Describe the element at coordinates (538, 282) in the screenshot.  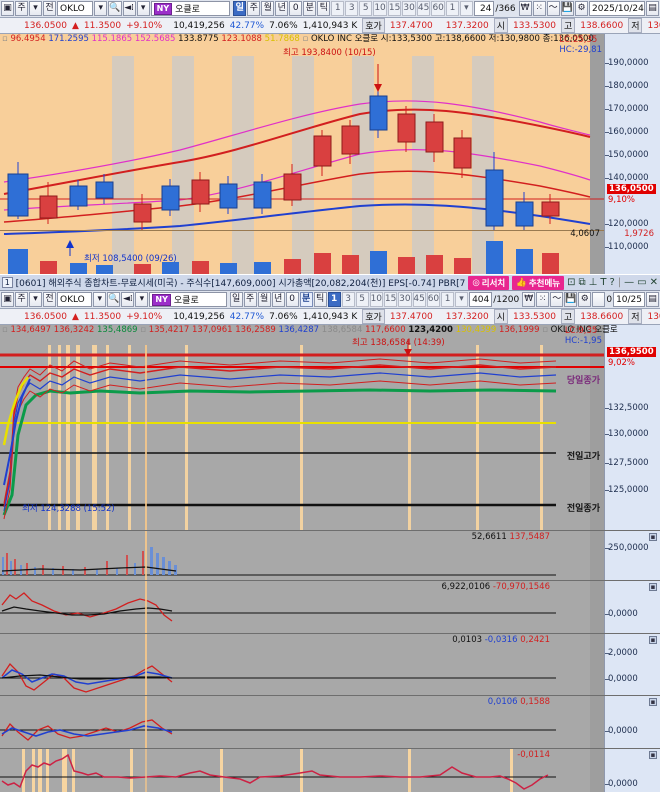
I see `recommend-menu-button: 👍 추천메뉴` at that location.